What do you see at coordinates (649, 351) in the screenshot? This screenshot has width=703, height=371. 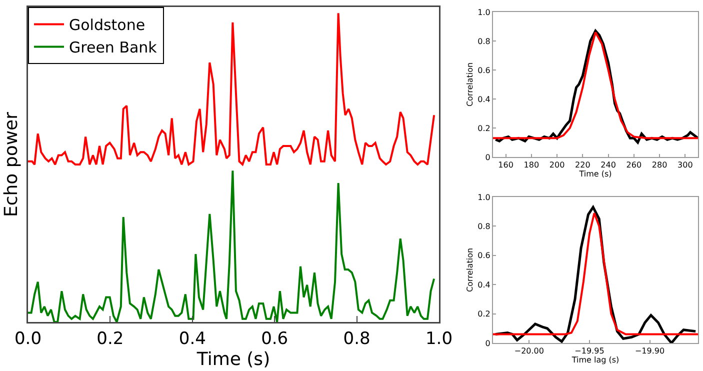 I see `x-tick-label: −19.90` at bounding box center [649, 351].